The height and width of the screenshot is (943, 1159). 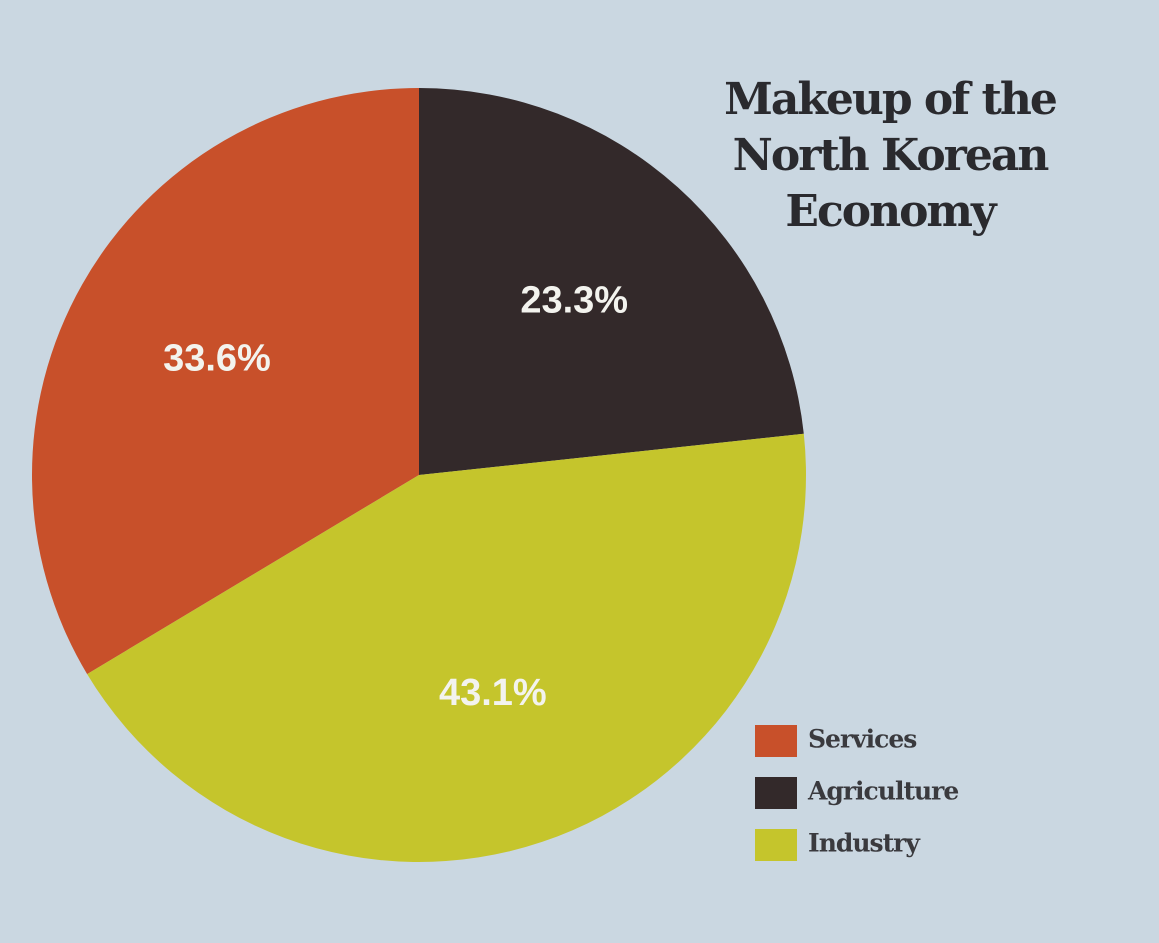 What do you see at coordinates (882, 791) in the screenshot?
I see `legend-label: Agriculture` at bounding box center [882, 791].